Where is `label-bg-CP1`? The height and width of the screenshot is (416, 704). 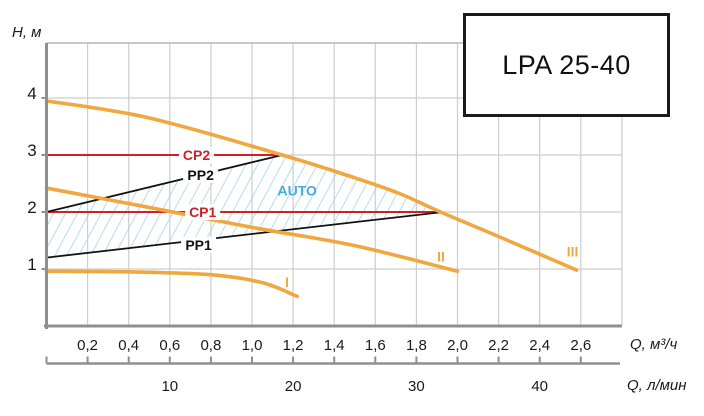
label-bg-CP1 is located at coordinates (203, 212).